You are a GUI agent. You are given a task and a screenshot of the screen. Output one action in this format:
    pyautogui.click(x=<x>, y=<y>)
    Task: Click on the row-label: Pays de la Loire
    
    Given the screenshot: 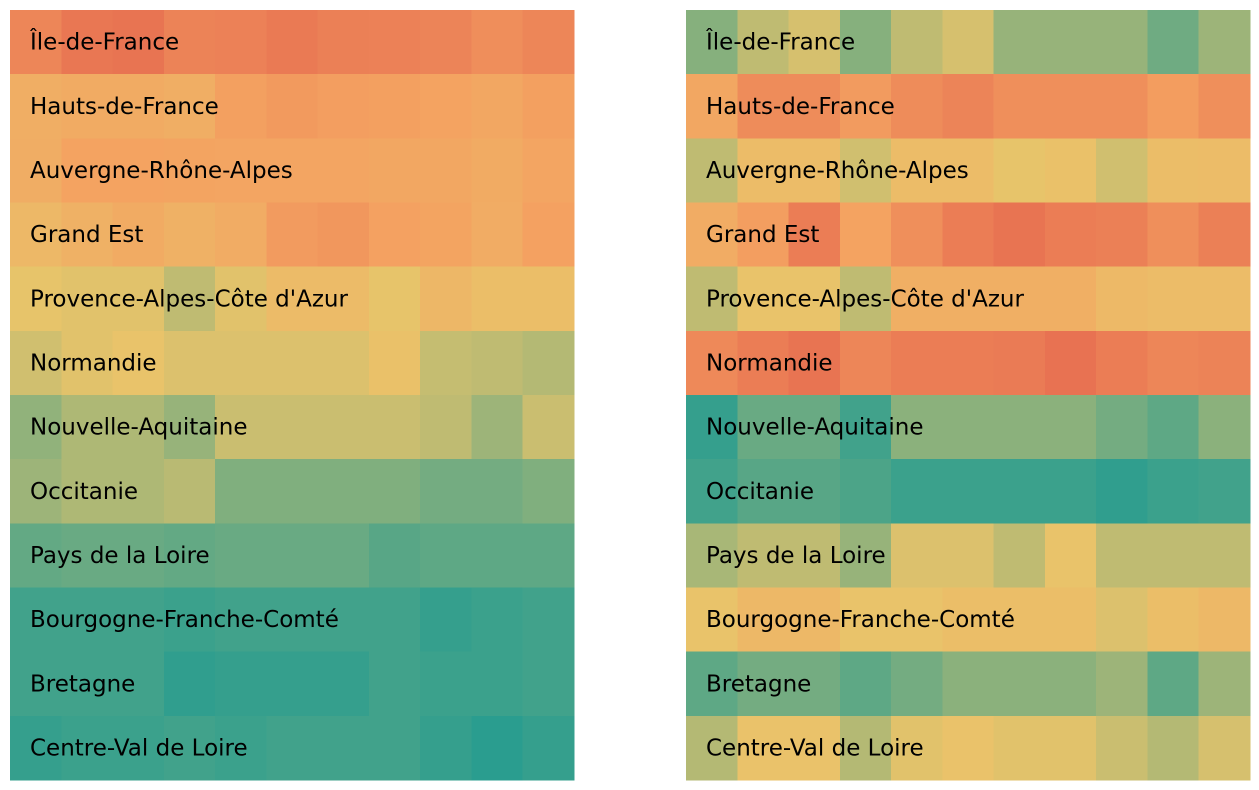 What is the action you would take?
    pyautogui.click(x=796, y=556)
    